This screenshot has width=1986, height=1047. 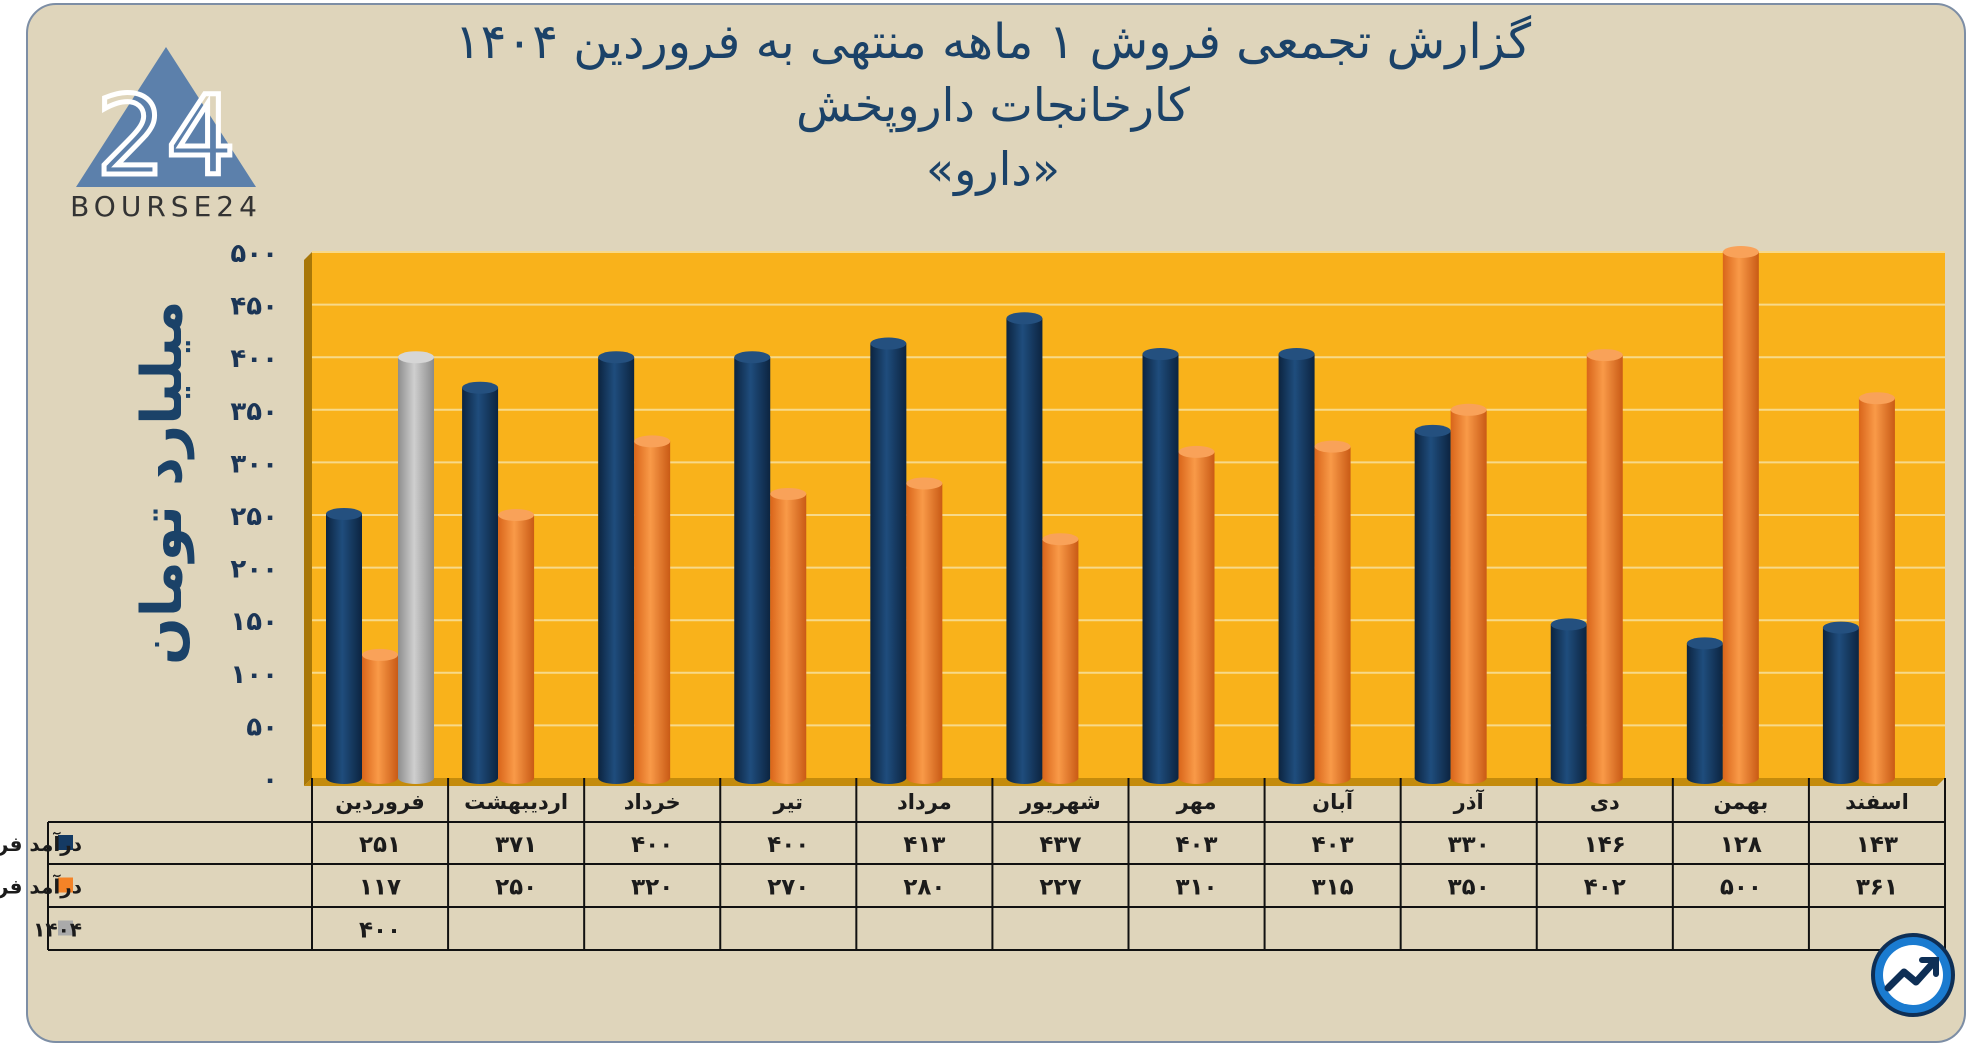 I want to click on y-tick-label: ۵۰, so click(x=262, y=727).